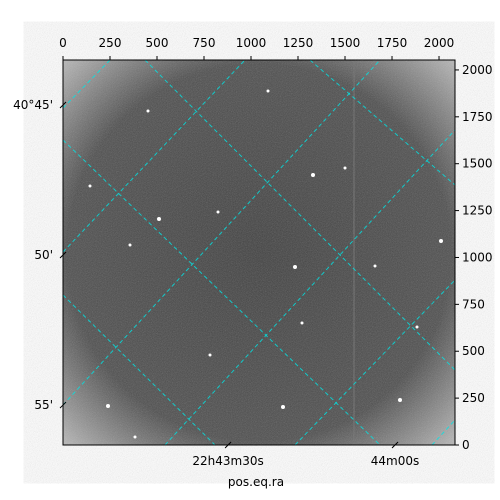 This screenshot has height=500, width=500. What do you see at coordinates (473, 351) in the screenshot?
I see `y-tick-label: 500` at bounding box center [473, 351].